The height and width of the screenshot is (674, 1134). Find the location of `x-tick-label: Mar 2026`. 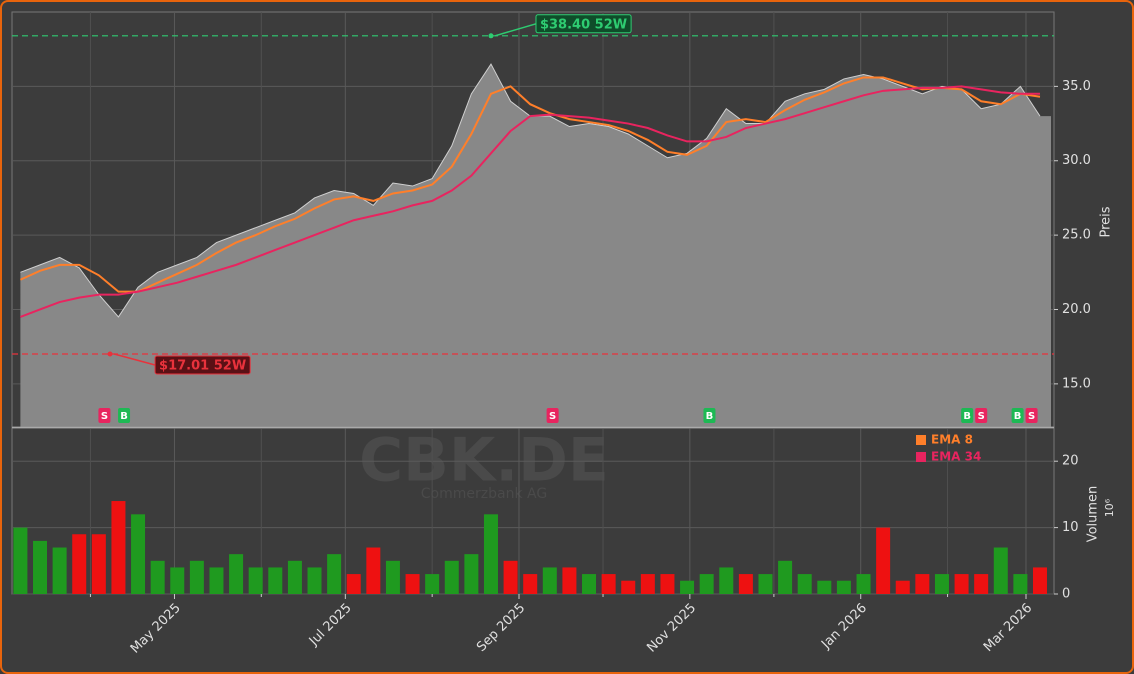

x-tick-label: Mar 2026 is located at coordinates (1008, 628).